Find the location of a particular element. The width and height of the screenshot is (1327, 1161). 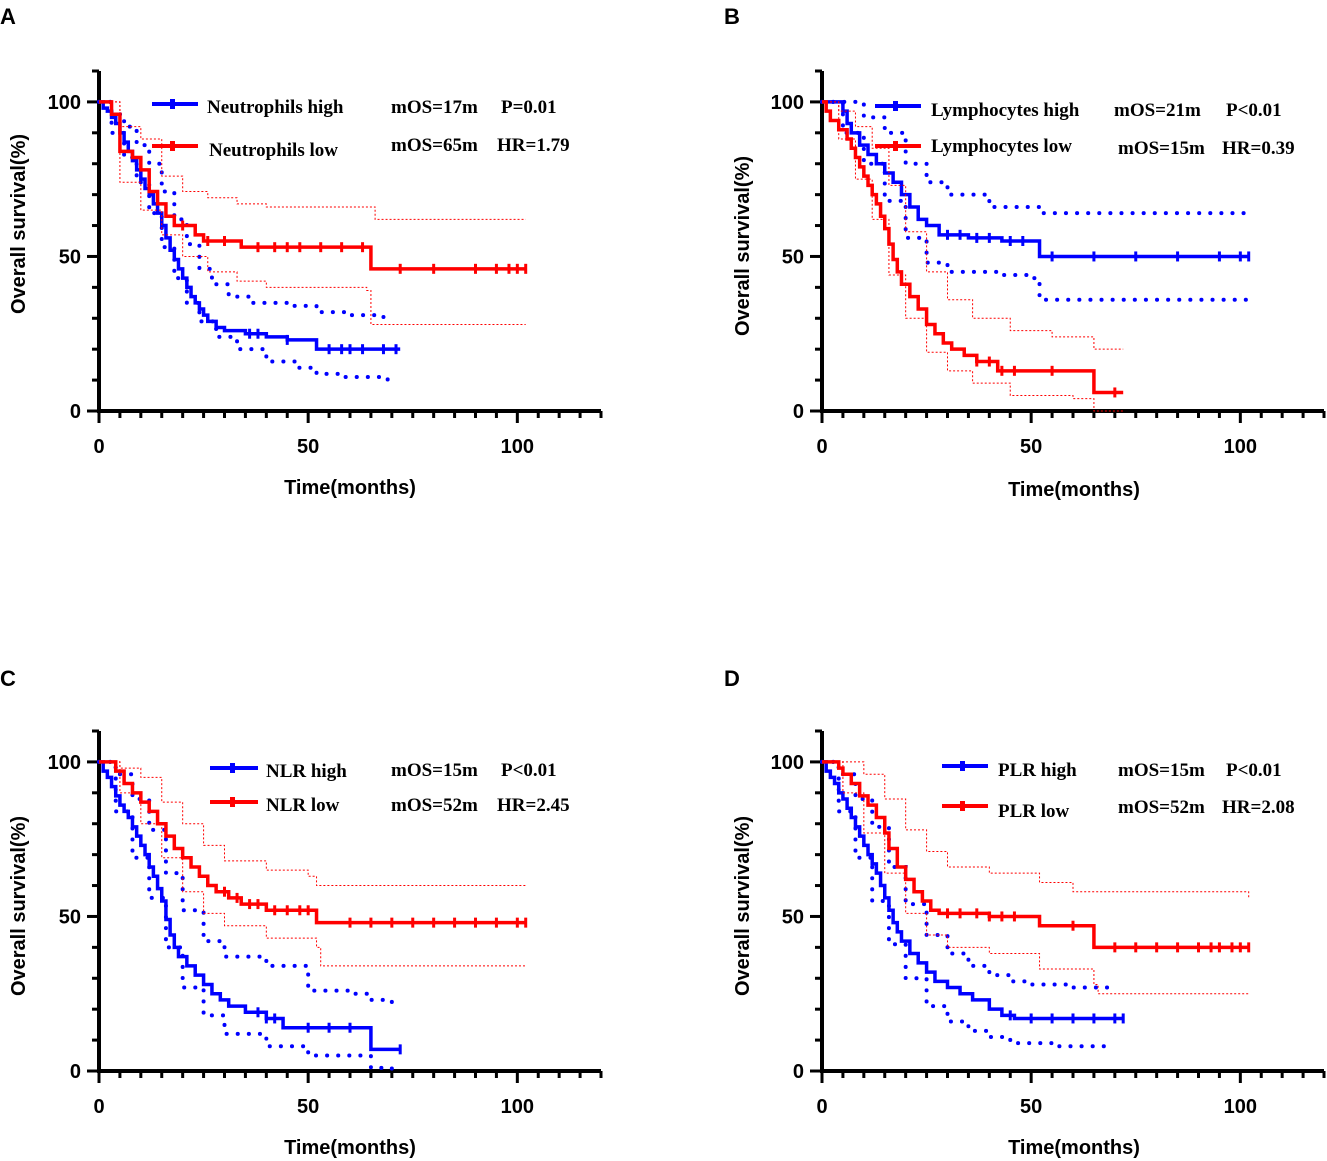

legend-item-high: NLR high mOS=15m P<0.01 is located at coordinates (383, 771).